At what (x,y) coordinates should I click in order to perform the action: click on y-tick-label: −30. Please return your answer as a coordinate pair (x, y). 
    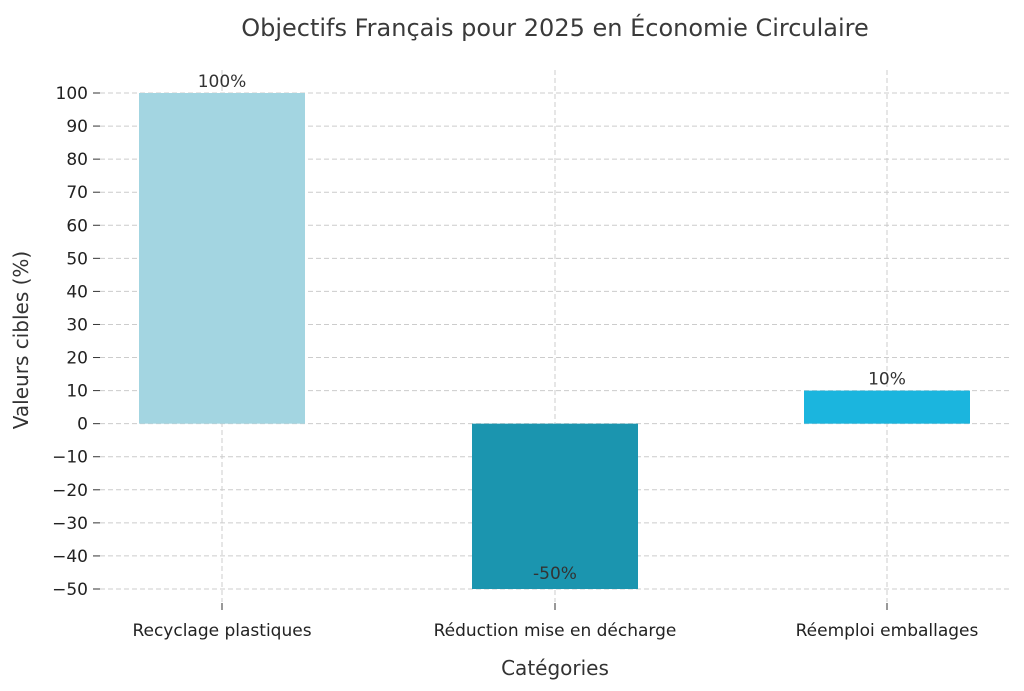
    Looking at the image, I should click on (70, 524).